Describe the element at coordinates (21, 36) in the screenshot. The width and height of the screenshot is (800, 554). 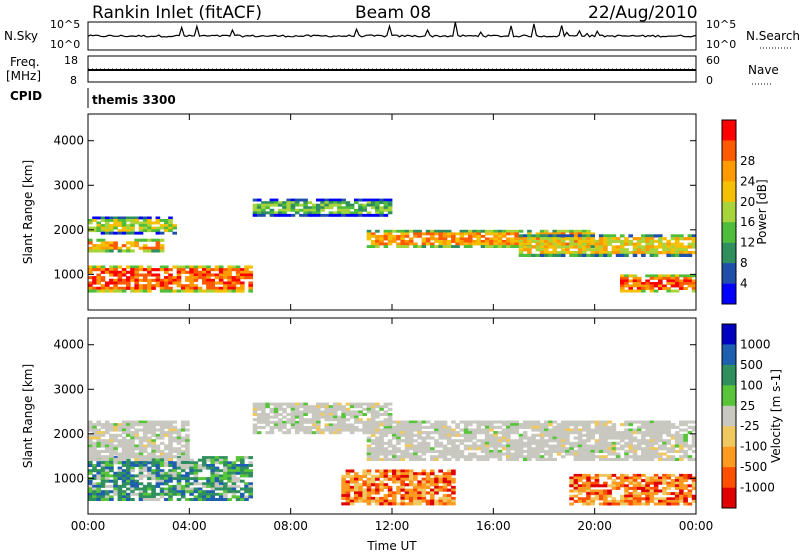
I see `nsky-label: N.Sky` at that location.